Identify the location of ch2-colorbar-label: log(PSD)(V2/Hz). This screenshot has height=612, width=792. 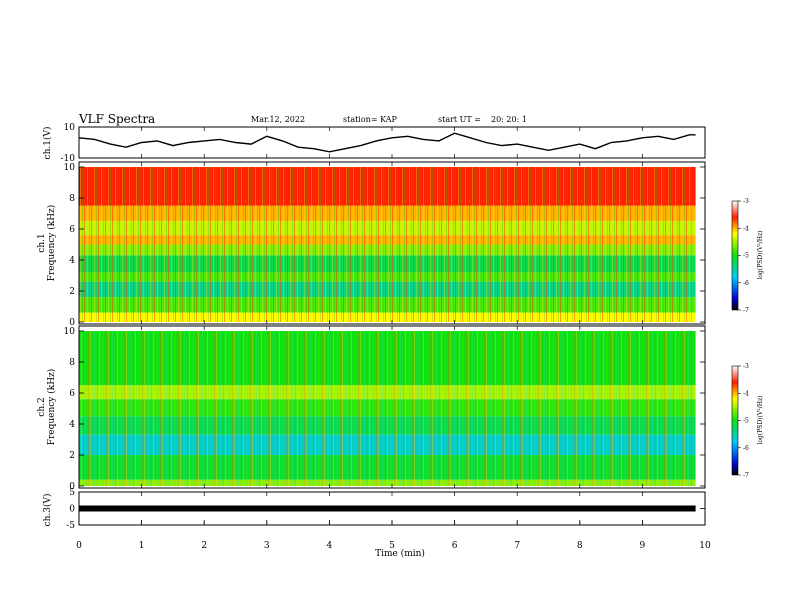
(760, 420).